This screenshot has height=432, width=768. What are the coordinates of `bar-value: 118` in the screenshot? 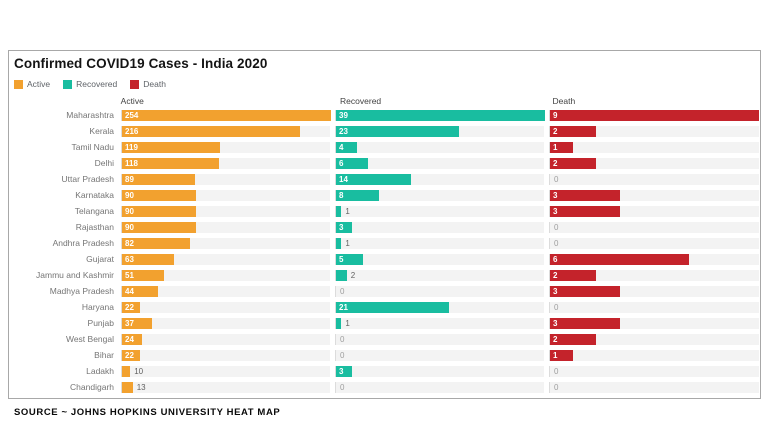 It's located at (131, 163).